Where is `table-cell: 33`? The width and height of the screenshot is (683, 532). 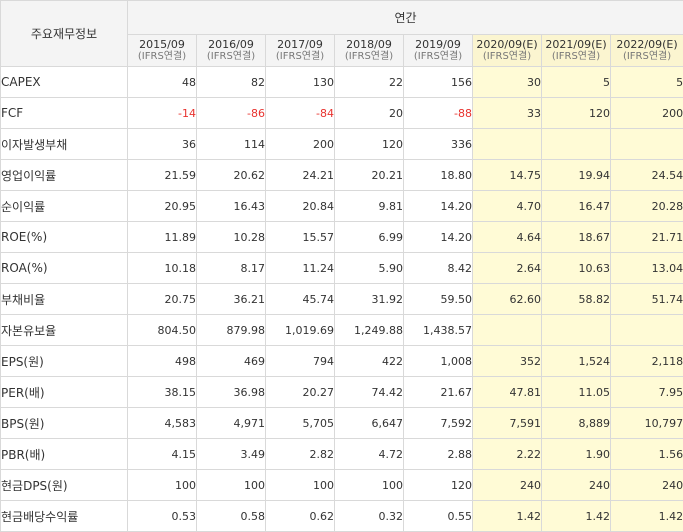
table-cell: 33 is located at coordinates (507, 113).